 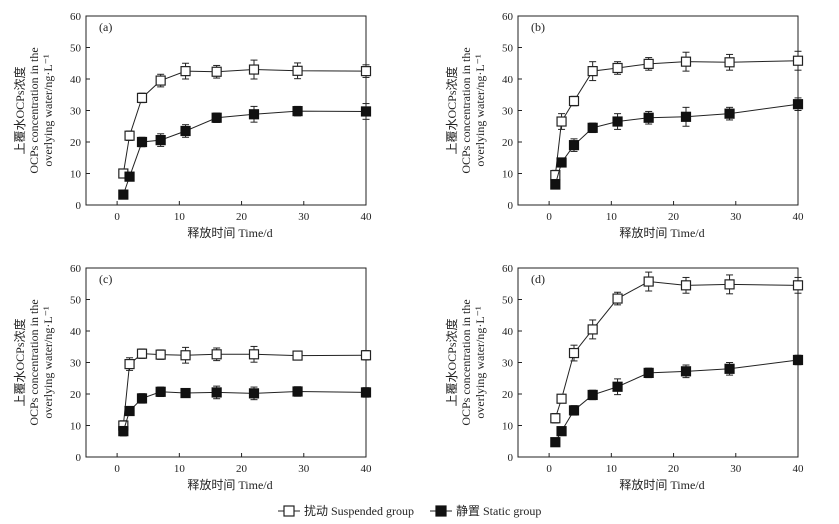 I want to click on y-tick-label: 40, so click(x=508, y=80).